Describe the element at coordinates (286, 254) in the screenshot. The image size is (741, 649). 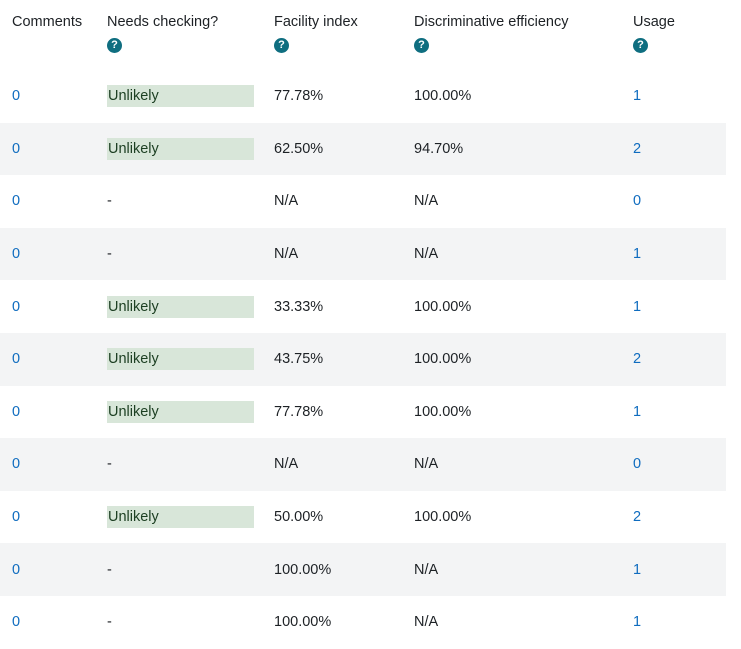
I see `facility-index-value-cell: N/A` at that location.